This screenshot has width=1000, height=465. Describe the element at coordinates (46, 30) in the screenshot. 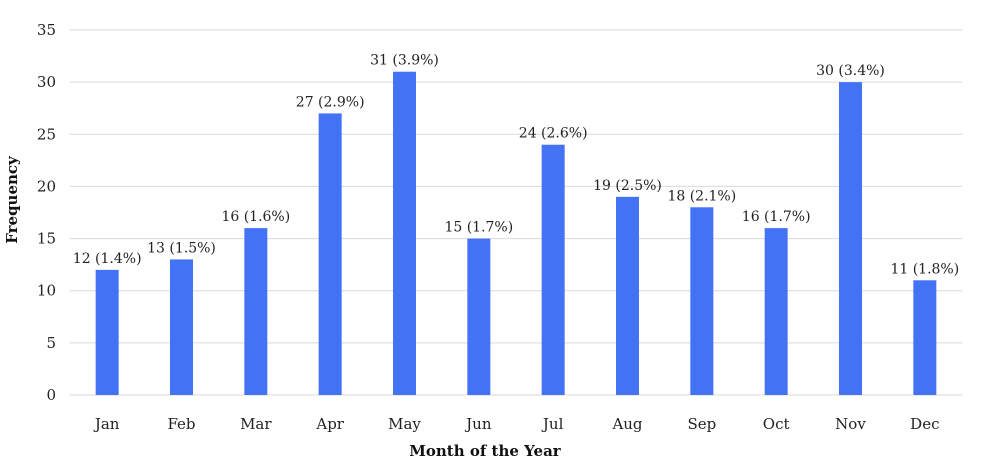

I see `y-tick-label: 35` at that location.